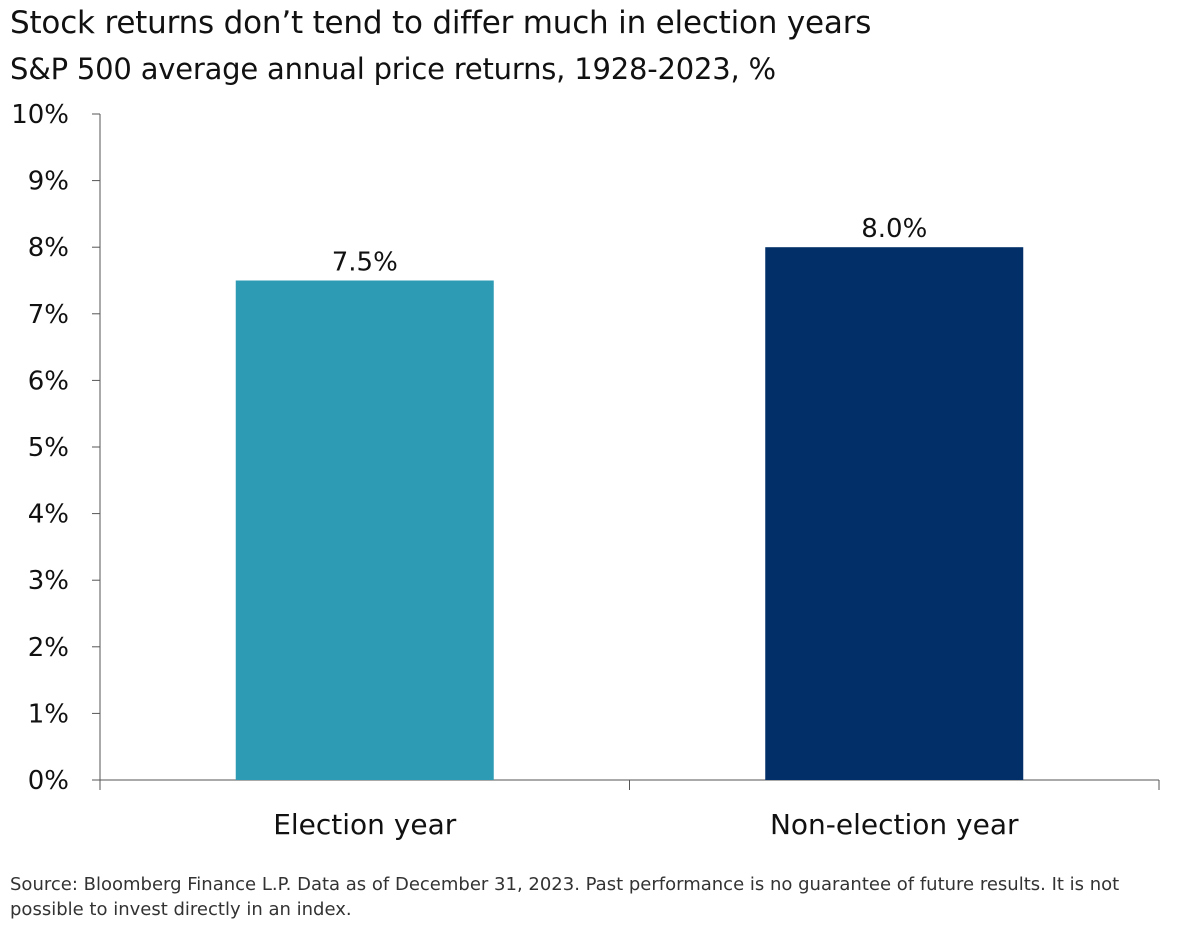  I want to click on bar-election-year, so click(364, 530).